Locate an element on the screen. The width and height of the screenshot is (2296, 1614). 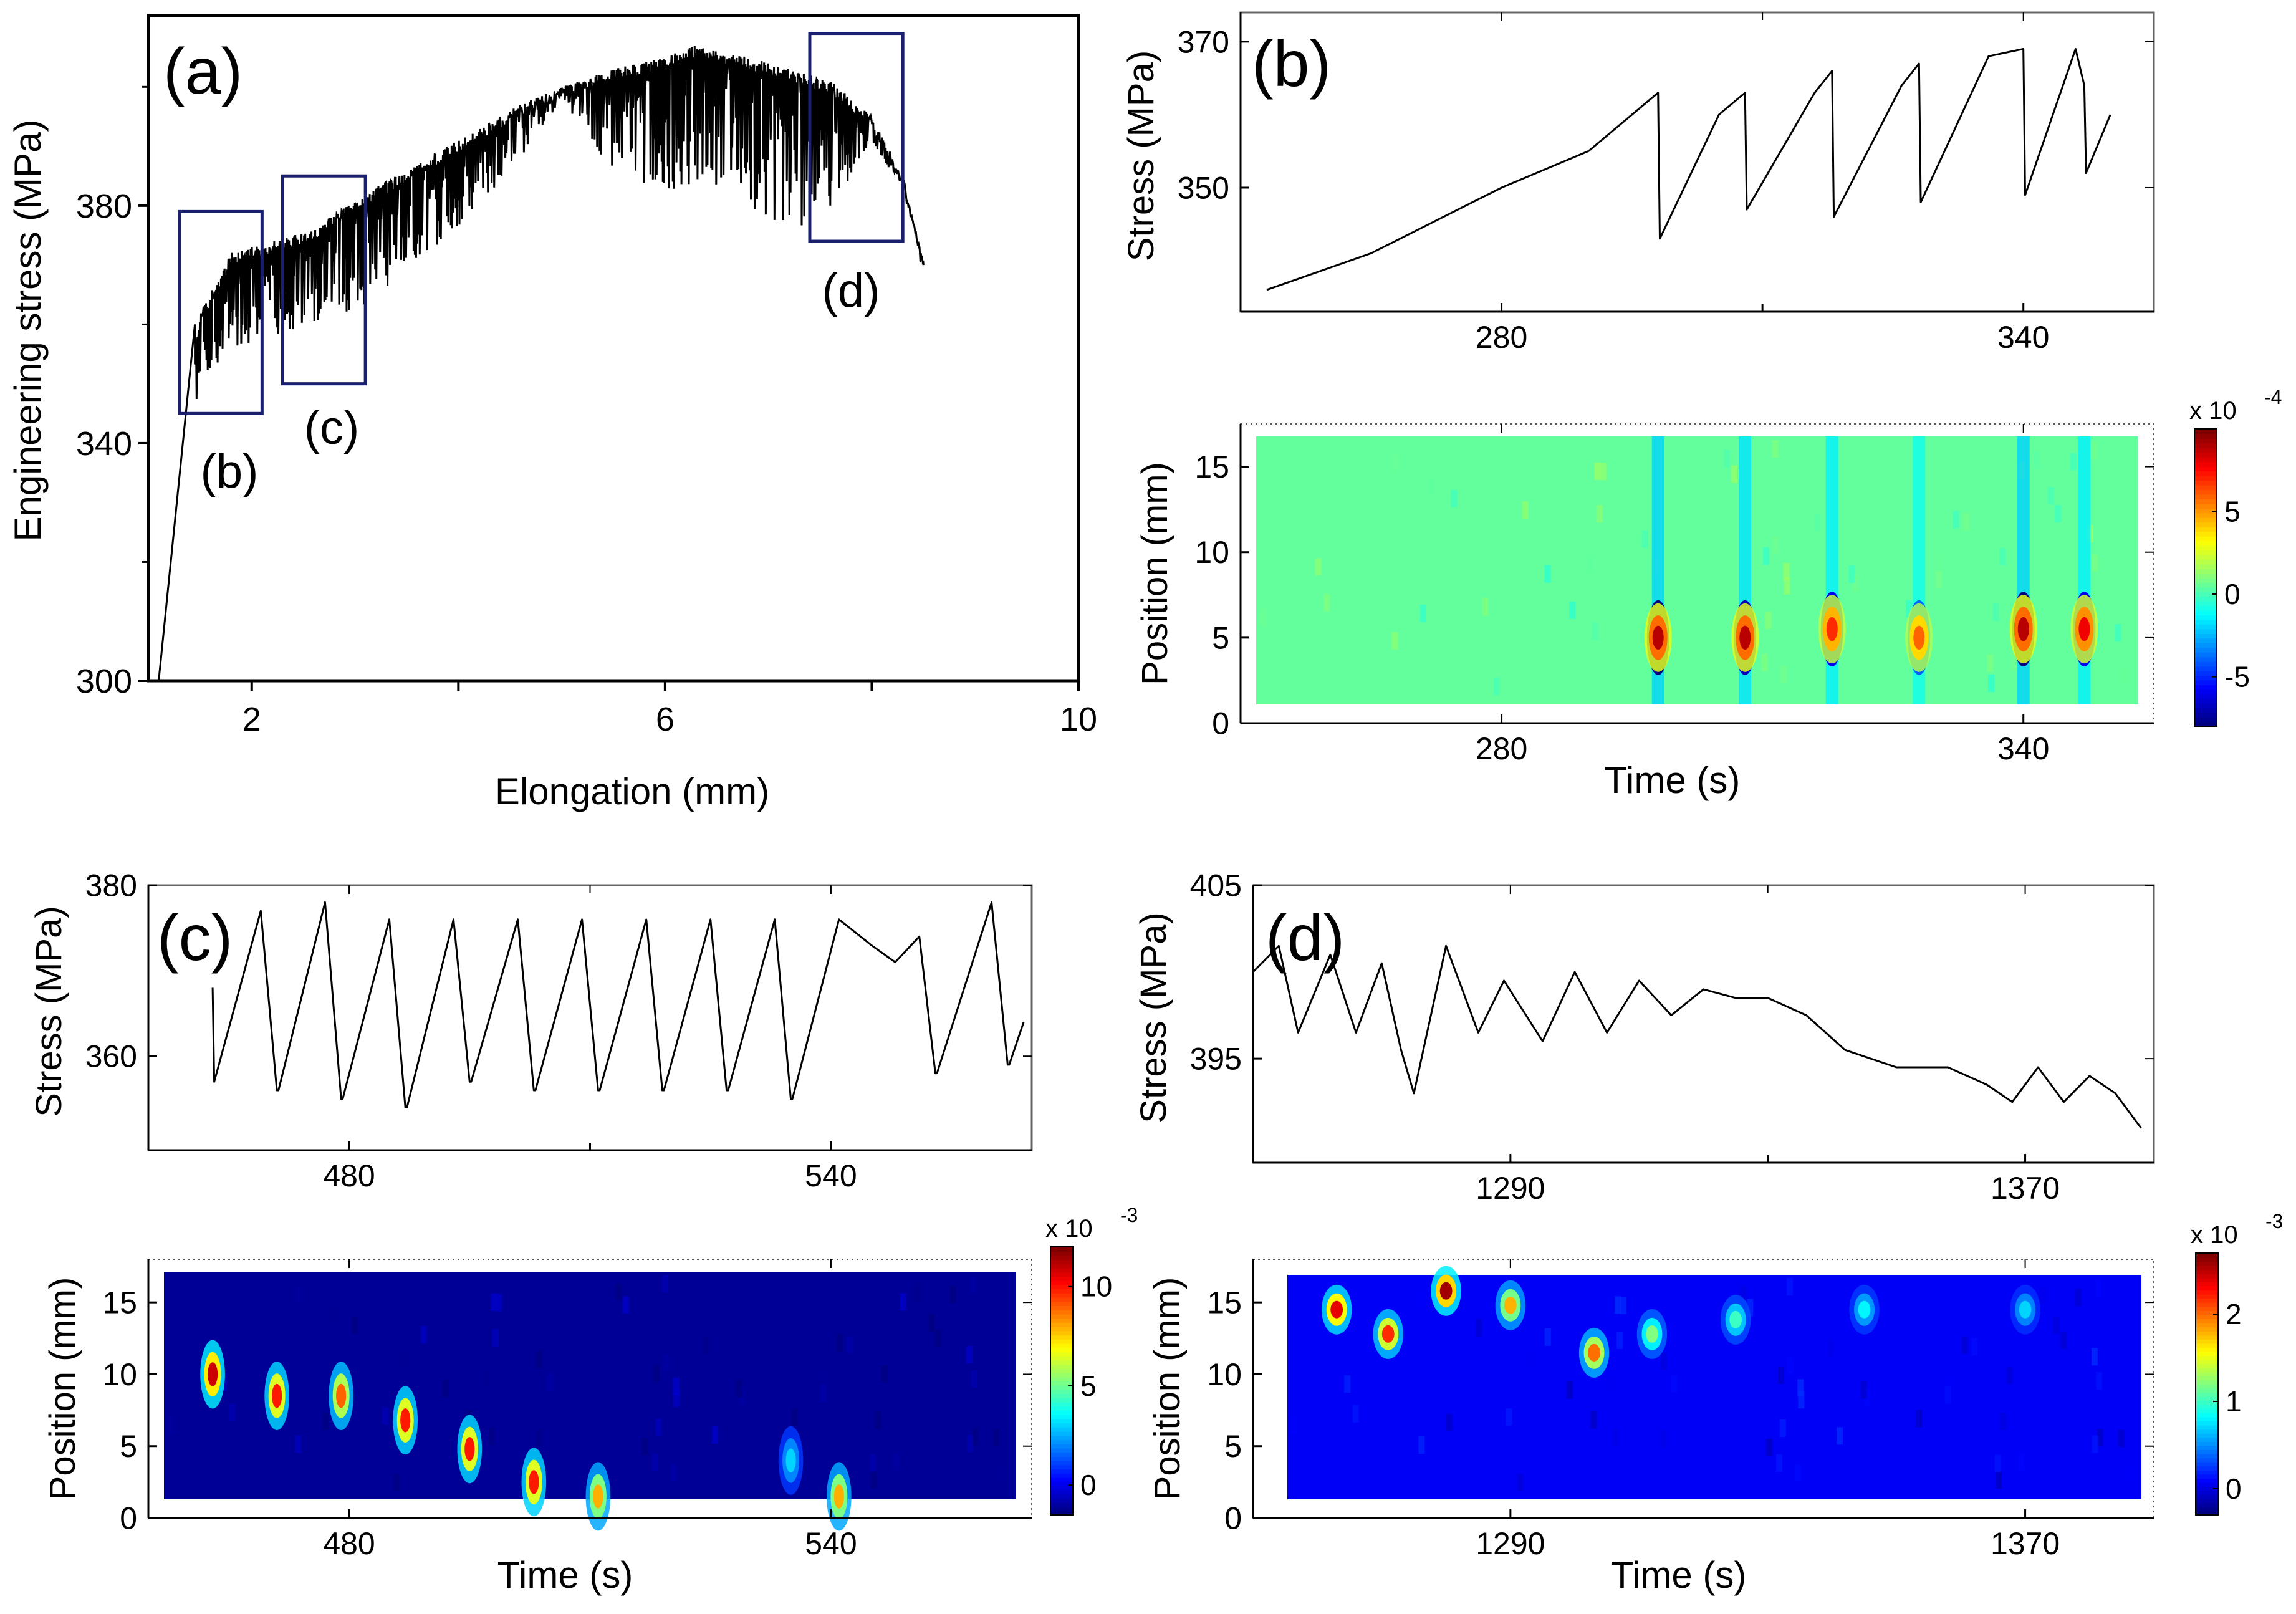
panel-b-stress-time: 280 340 350 370 Stress (MPa) (b) is located at coordinates (1638, 183).